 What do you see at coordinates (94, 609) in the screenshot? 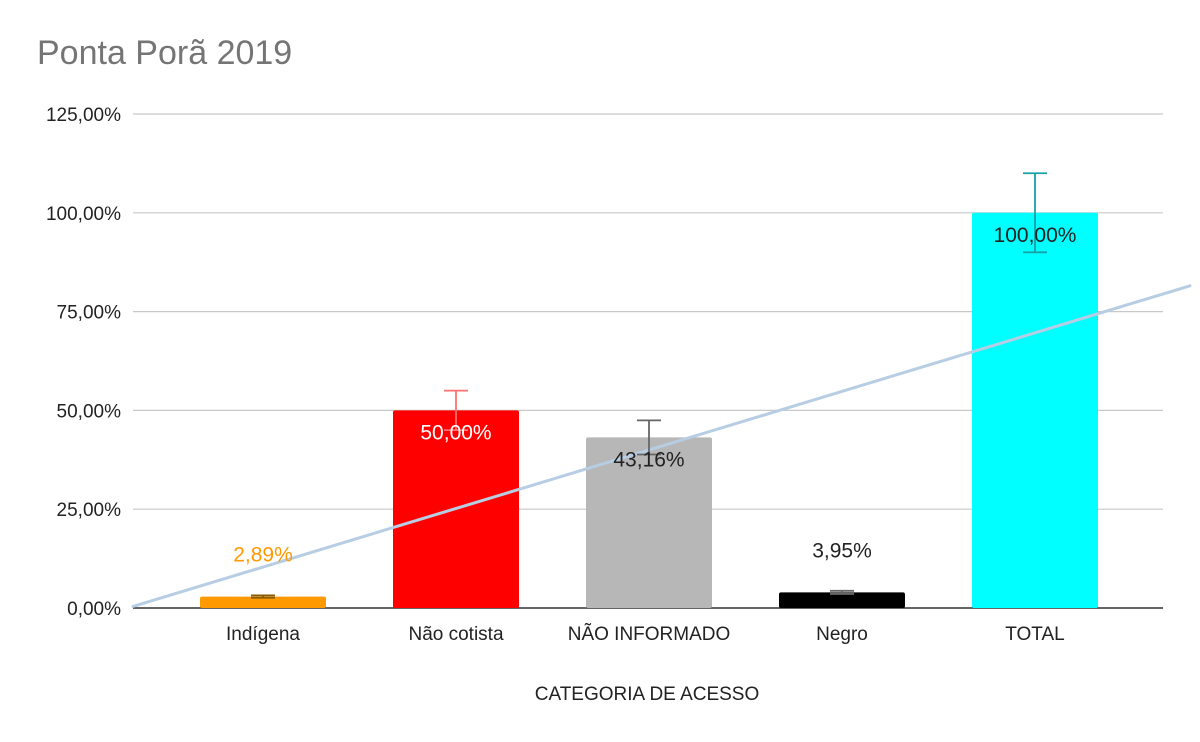
I see `y-tick-label: 0,00%` at bounding box center [94, 609].